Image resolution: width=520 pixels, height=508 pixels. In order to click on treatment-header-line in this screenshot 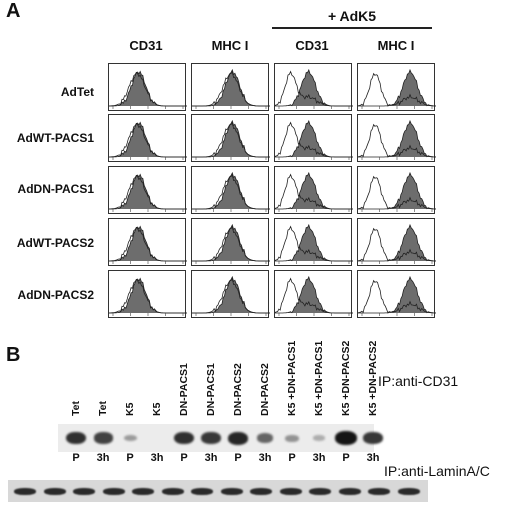, I will do `click(352, 28)`.